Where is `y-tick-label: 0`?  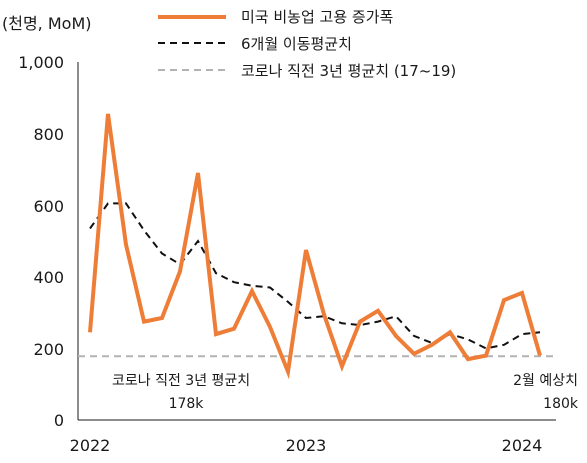
y-tick-label: 0 is located at coordinates (59, 420).